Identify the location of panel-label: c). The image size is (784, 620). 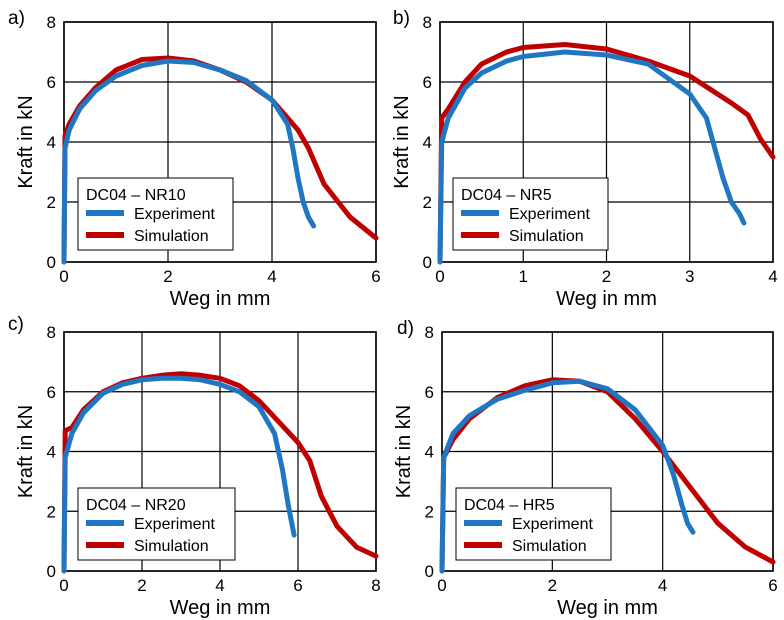
(16, 324).